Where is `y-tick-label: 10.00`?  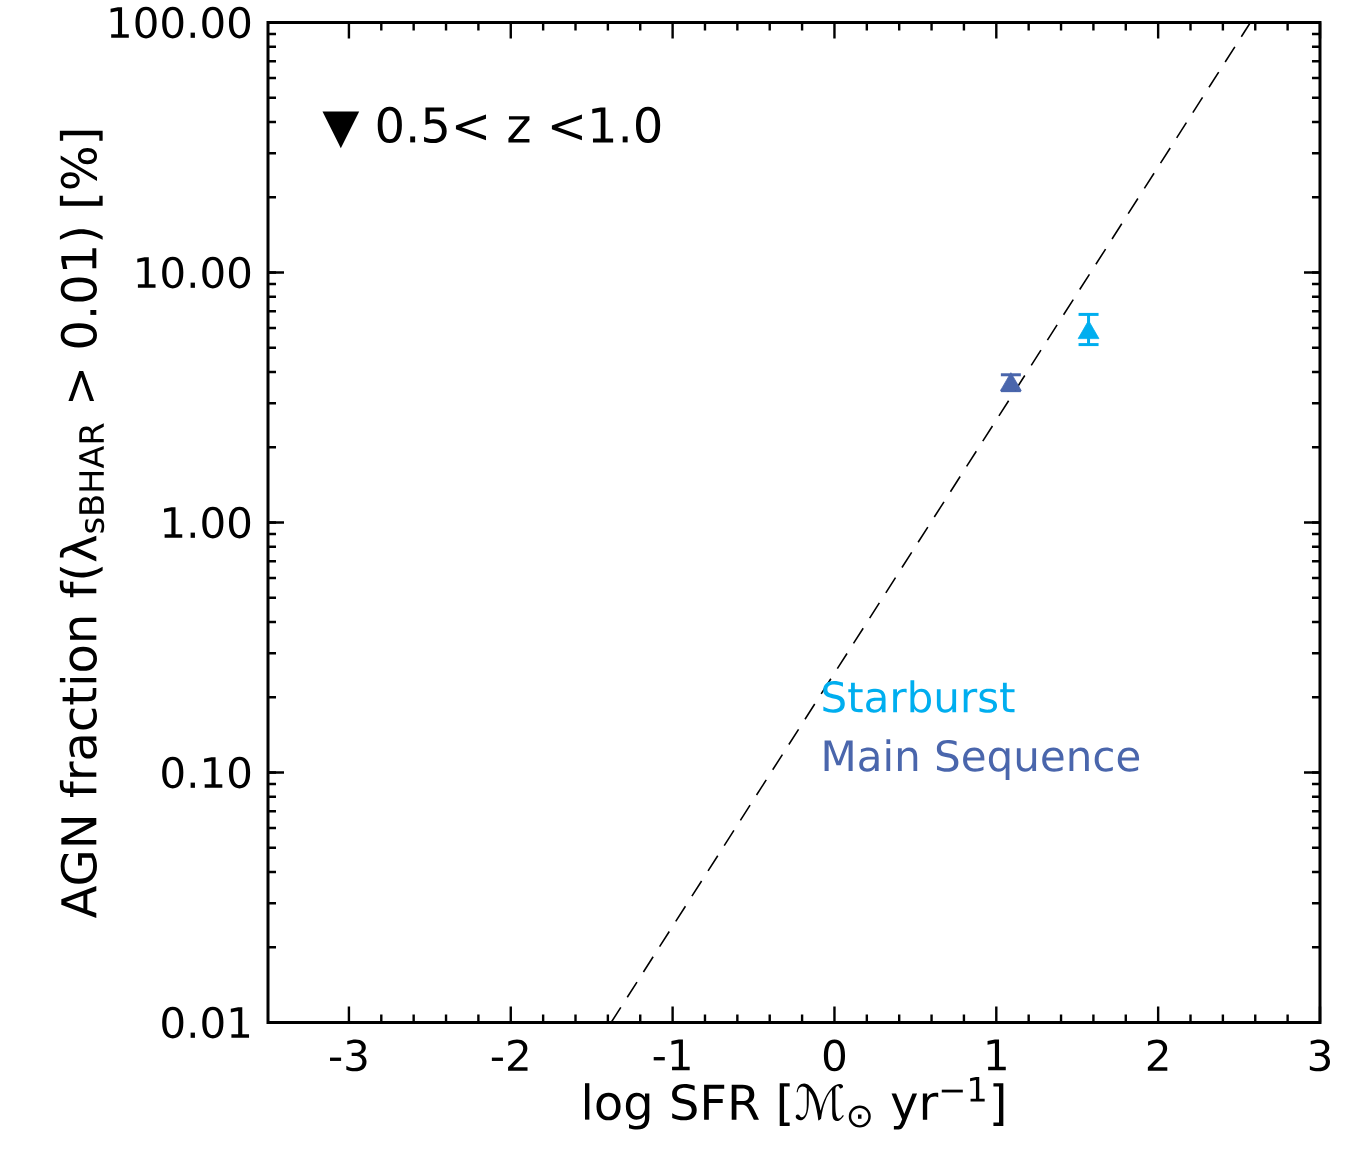 y-tick-label: 10.00 is located at coordinates (194, 272).